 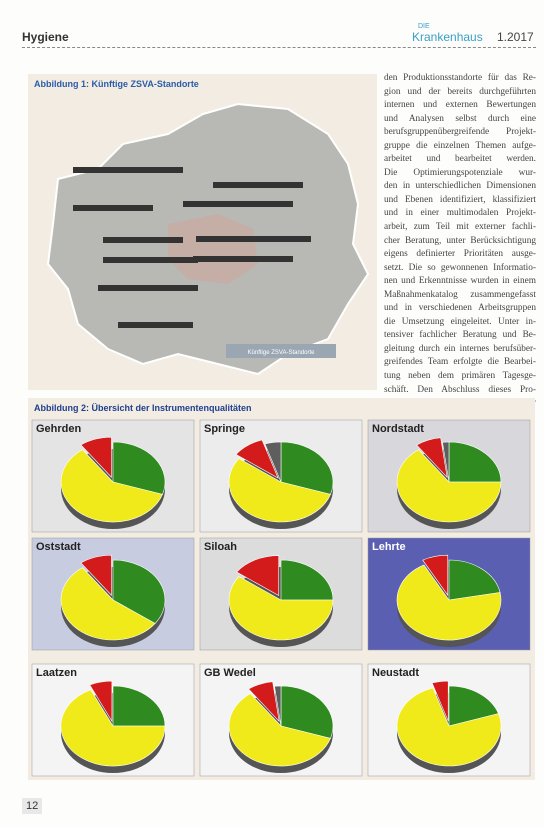 I want to click on text-line: tensiver fachlicher Beratung und Be-, so click(x=460, y=335).